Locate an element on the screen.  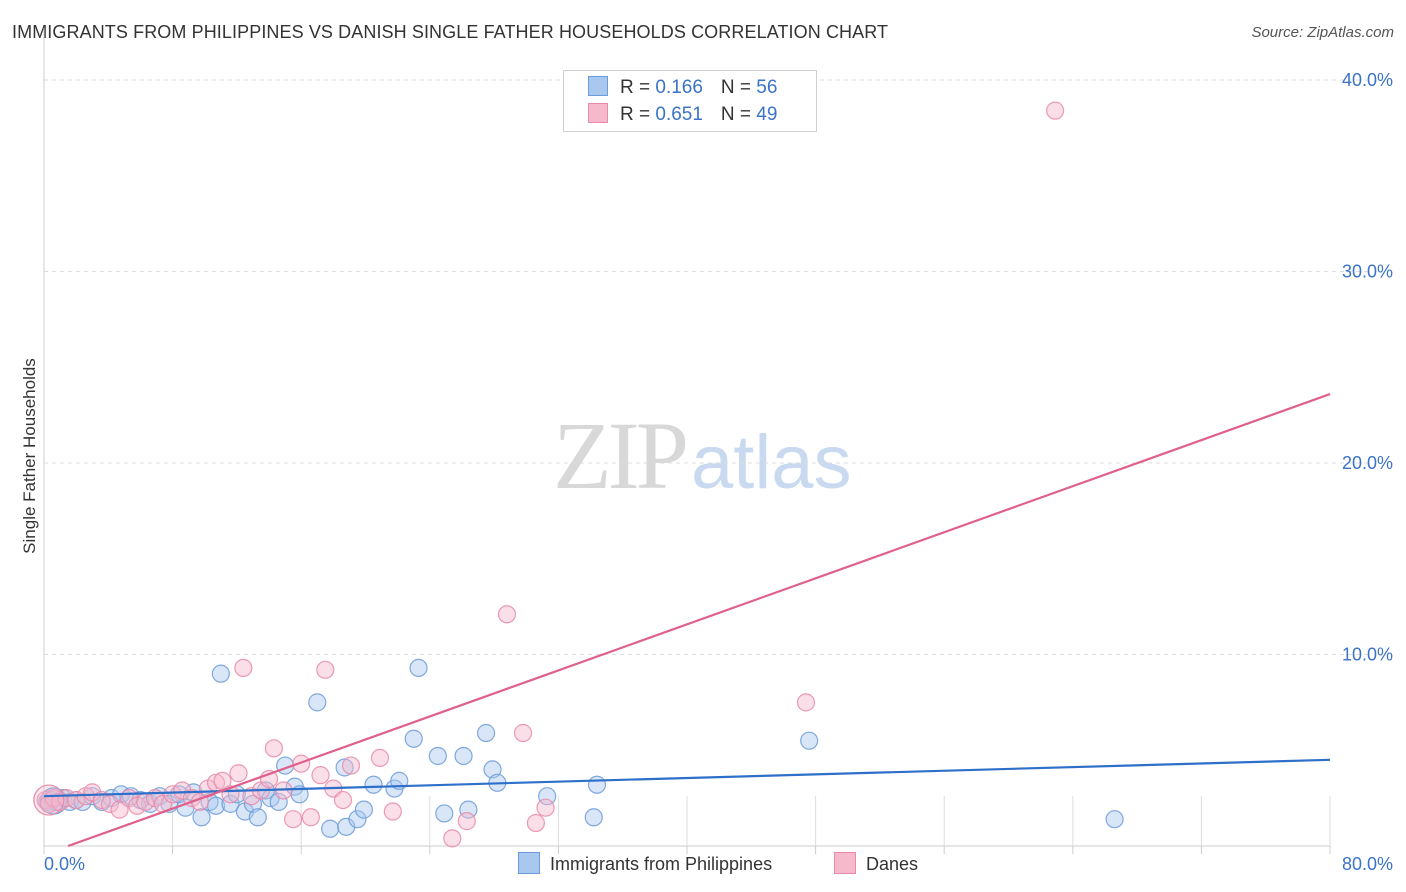
stats-legend: R = 0.166 N = 56 R = 0.651 N = 49 is located at coordinates (690, 101).